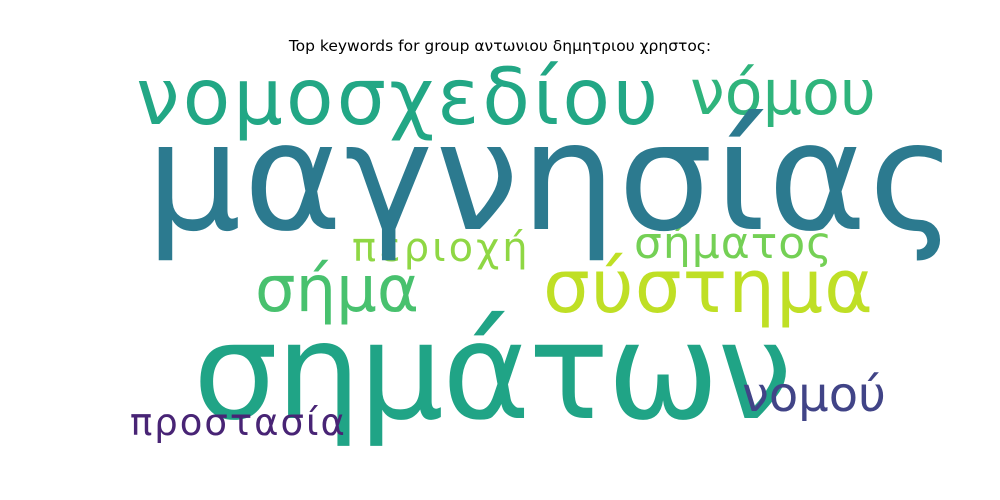 The height and width of the screenshot is (500, 1000). I want to click on word-nomou: νόμου, so click(783, 92).